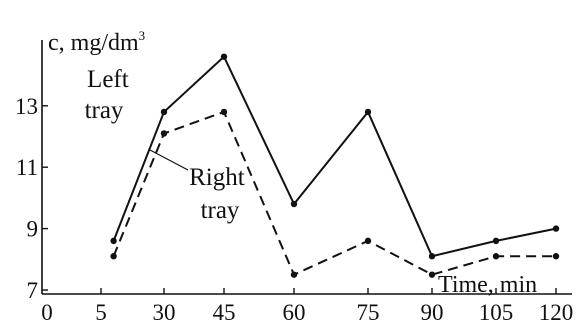  Describe the element at coordinates (27, 167) in the screenshot. I see `y-tick-label: 11` at that location.